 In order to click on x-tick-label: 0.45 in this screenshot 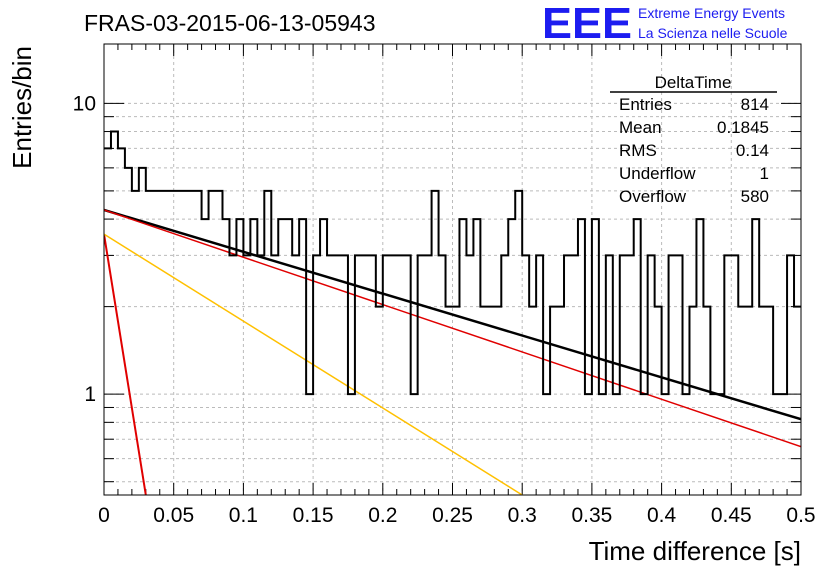, I will do `click(731, 515)`.